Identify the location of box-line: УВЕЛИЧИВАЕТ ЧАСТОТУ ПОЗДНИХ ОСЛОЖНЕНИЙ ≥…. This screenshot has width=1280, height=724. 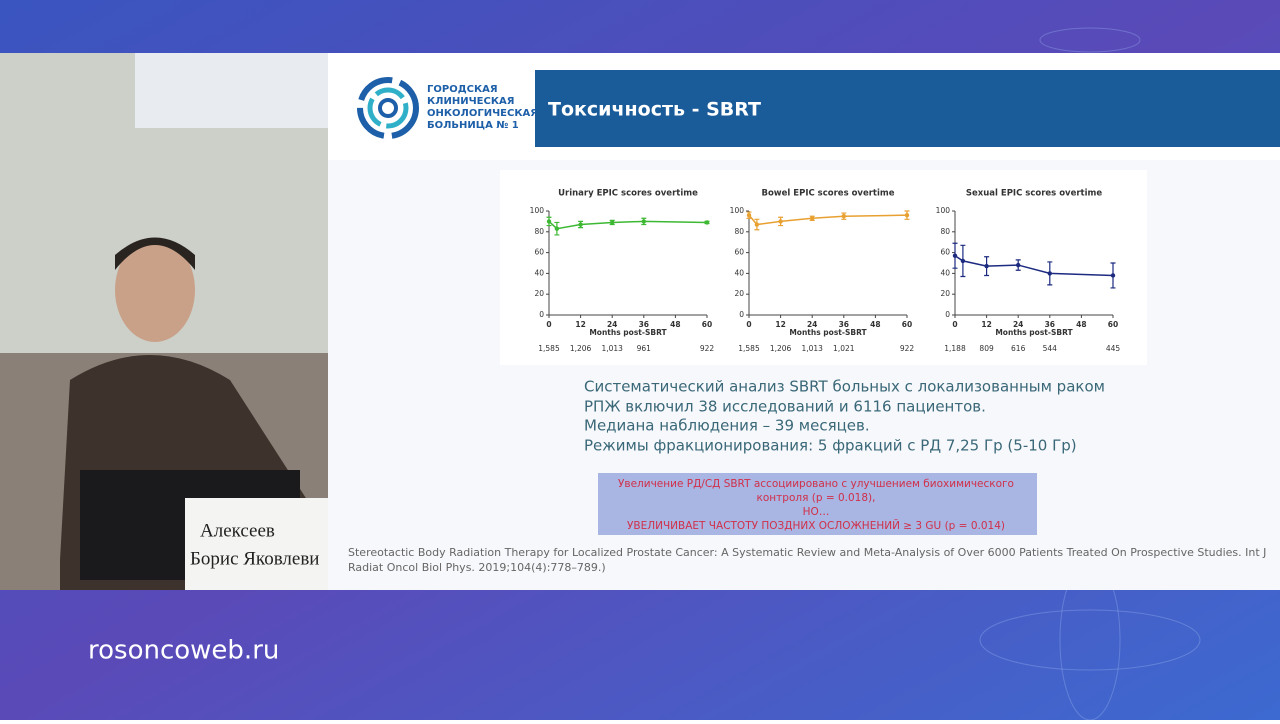
(816, 525).